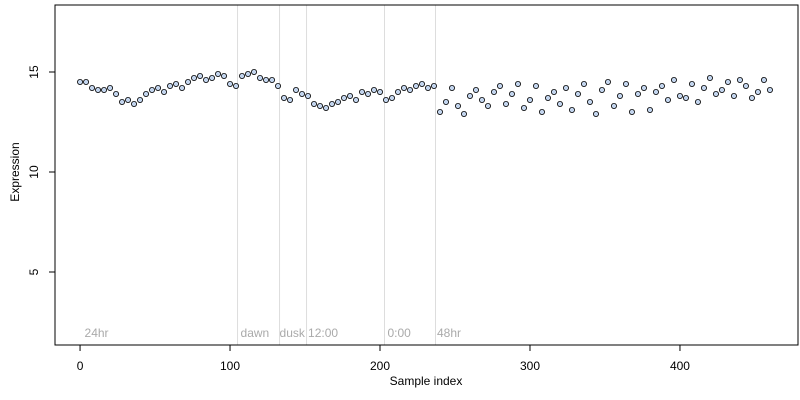  What do you see at coordinates (34, 172) in the screenshot?
I see `y-tick-label: 10` at bounding box center [34, 172].